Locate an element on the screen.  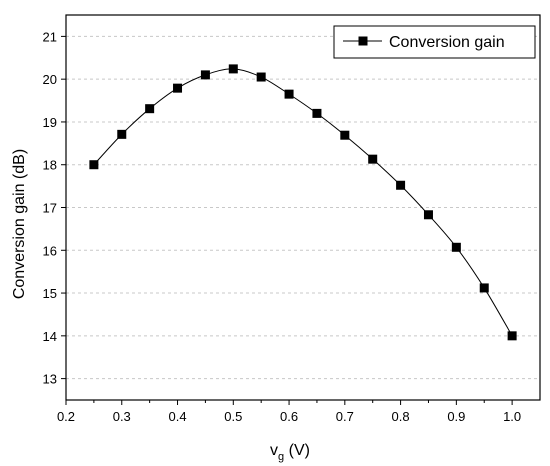
legend-box is located at coordinates (434, 42).